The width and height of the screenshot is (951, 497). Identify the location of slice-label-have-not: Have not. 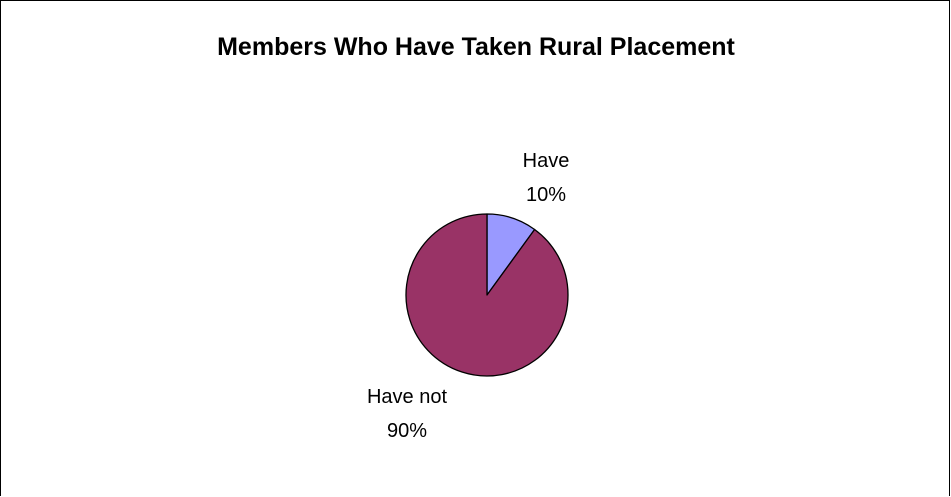
(407, 397).